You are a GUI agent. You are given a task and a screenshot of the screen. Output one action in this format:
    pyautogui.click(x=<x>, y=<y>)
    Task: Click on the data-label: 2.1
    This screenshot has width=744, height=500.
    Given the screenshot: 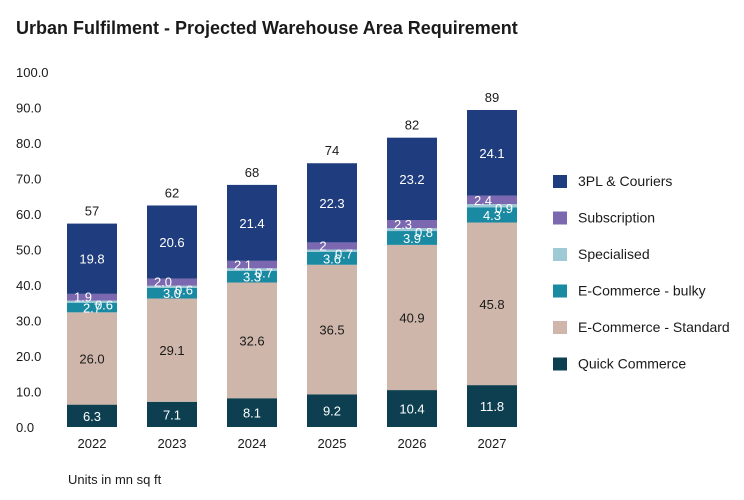 What is the action you would take?
    pyautogui.click(x=243, y=264)
    